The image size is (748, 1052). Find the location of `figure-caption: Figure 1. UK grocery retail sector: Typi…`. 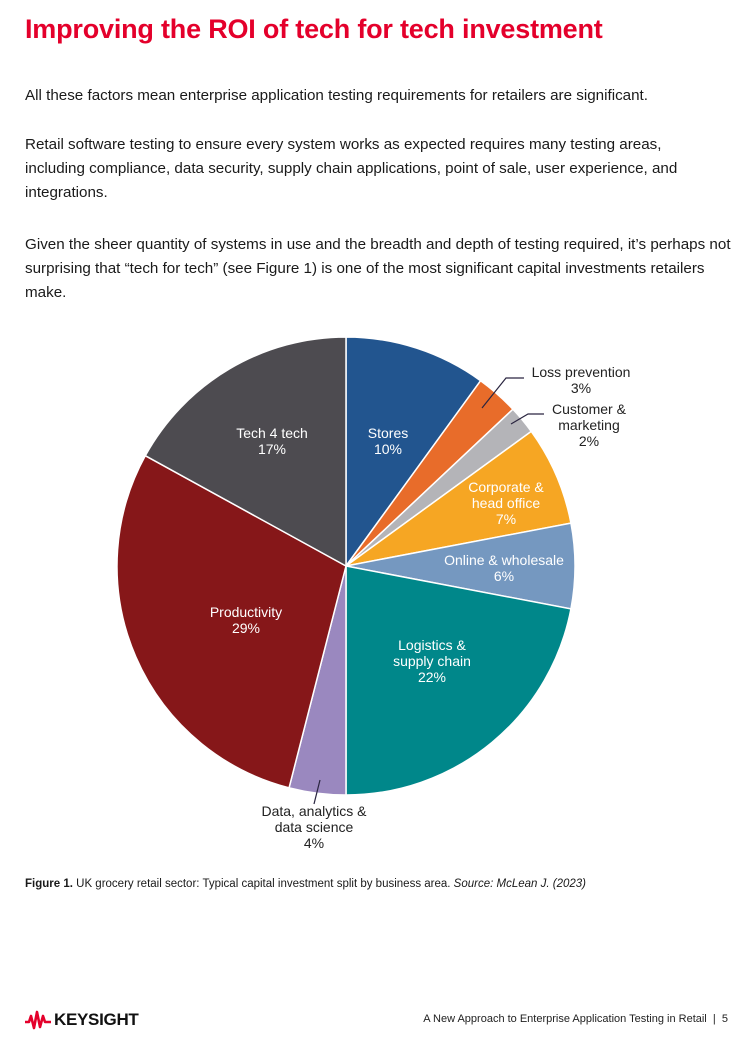

figure-caption: Figure 1. UK grocery retail sector: Typi… is located at coordinates (305, 884).